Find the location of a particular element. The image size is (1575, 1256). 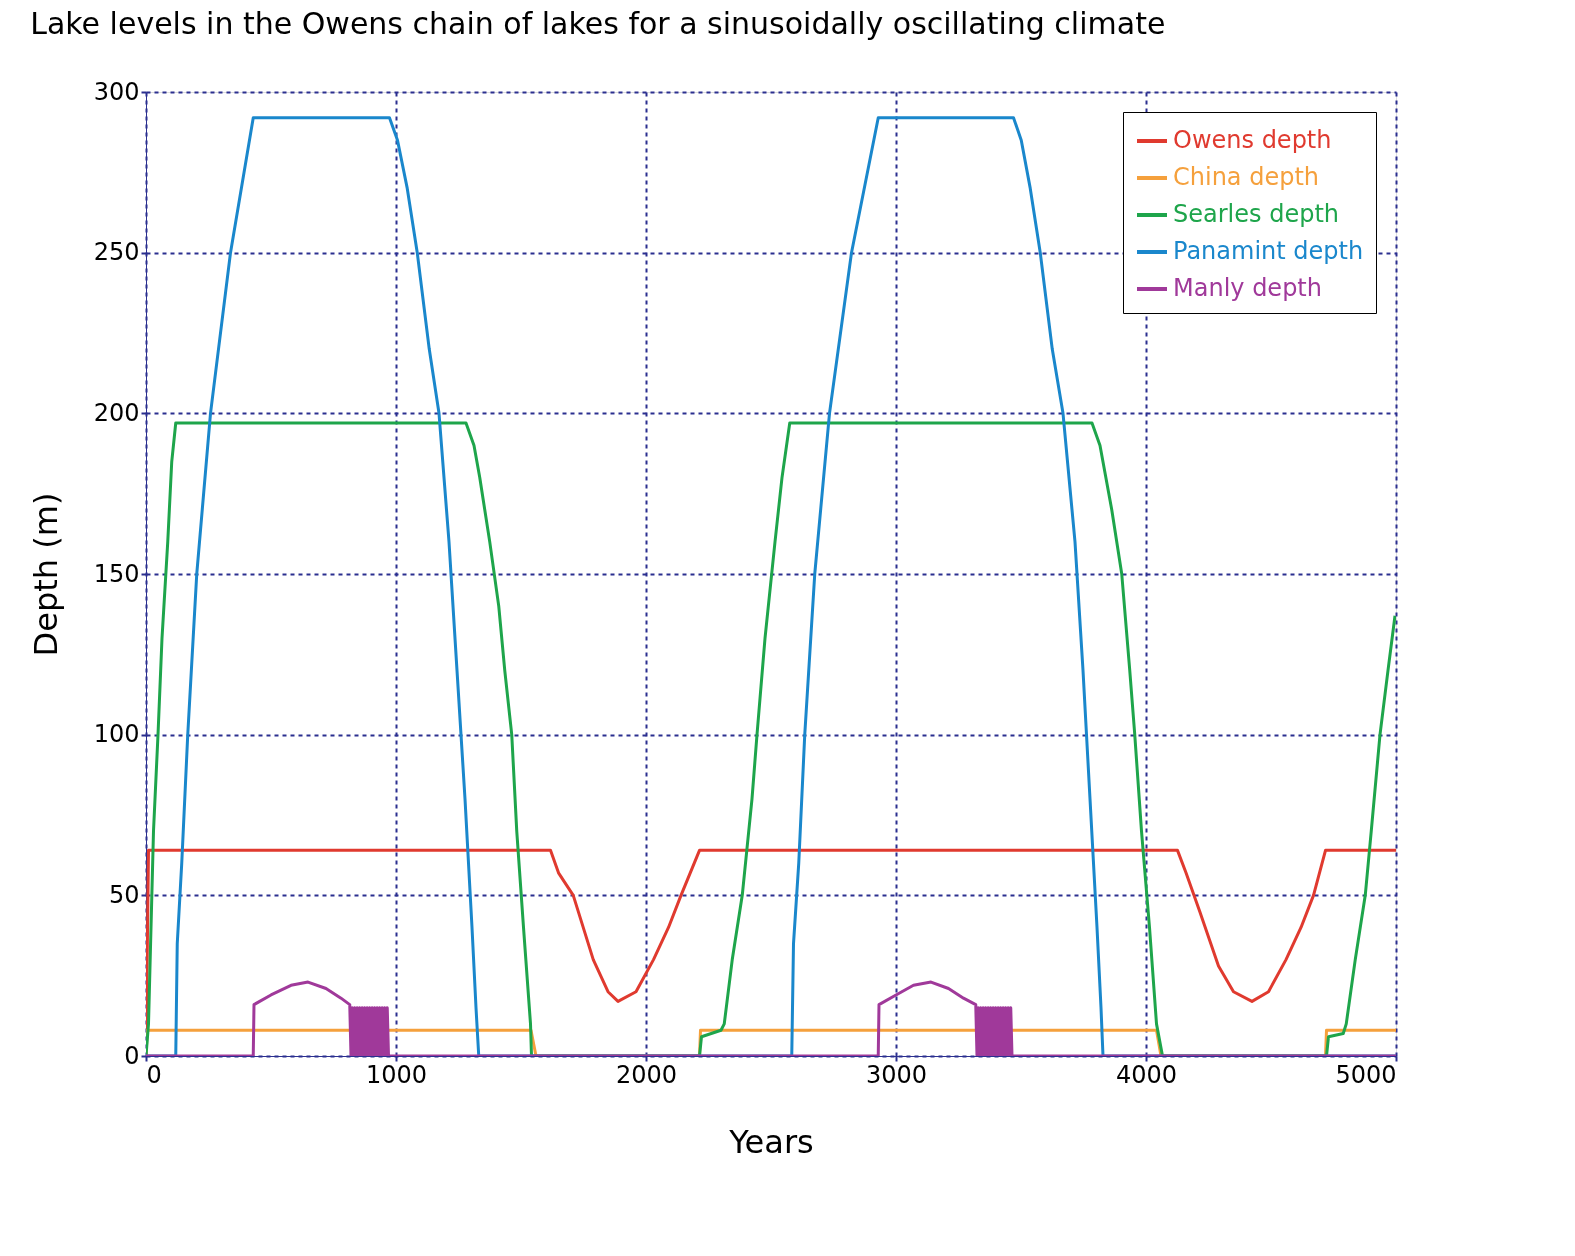

legend-label: Manly depth is located at coordinates (1247, 288).